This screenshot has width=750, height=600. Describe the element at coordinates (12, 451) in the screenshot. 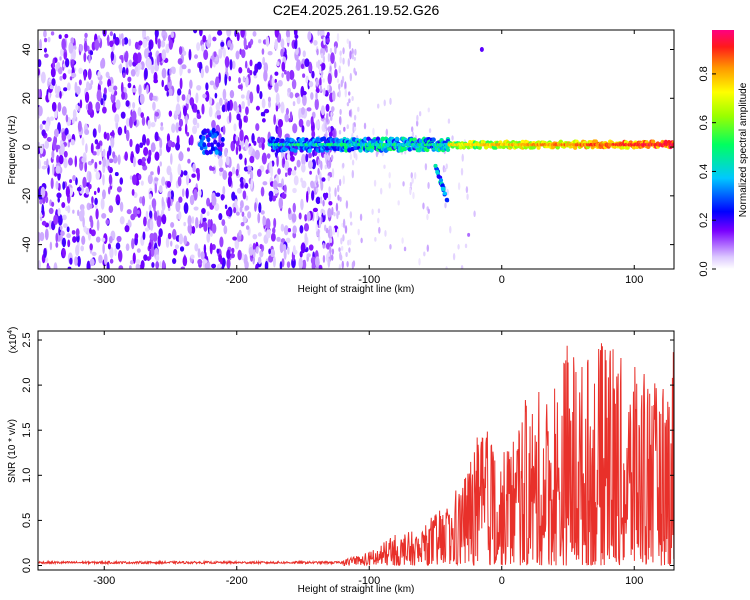

I see `bottom-y-axis-label: SNR (10 * v/v)` at that location.